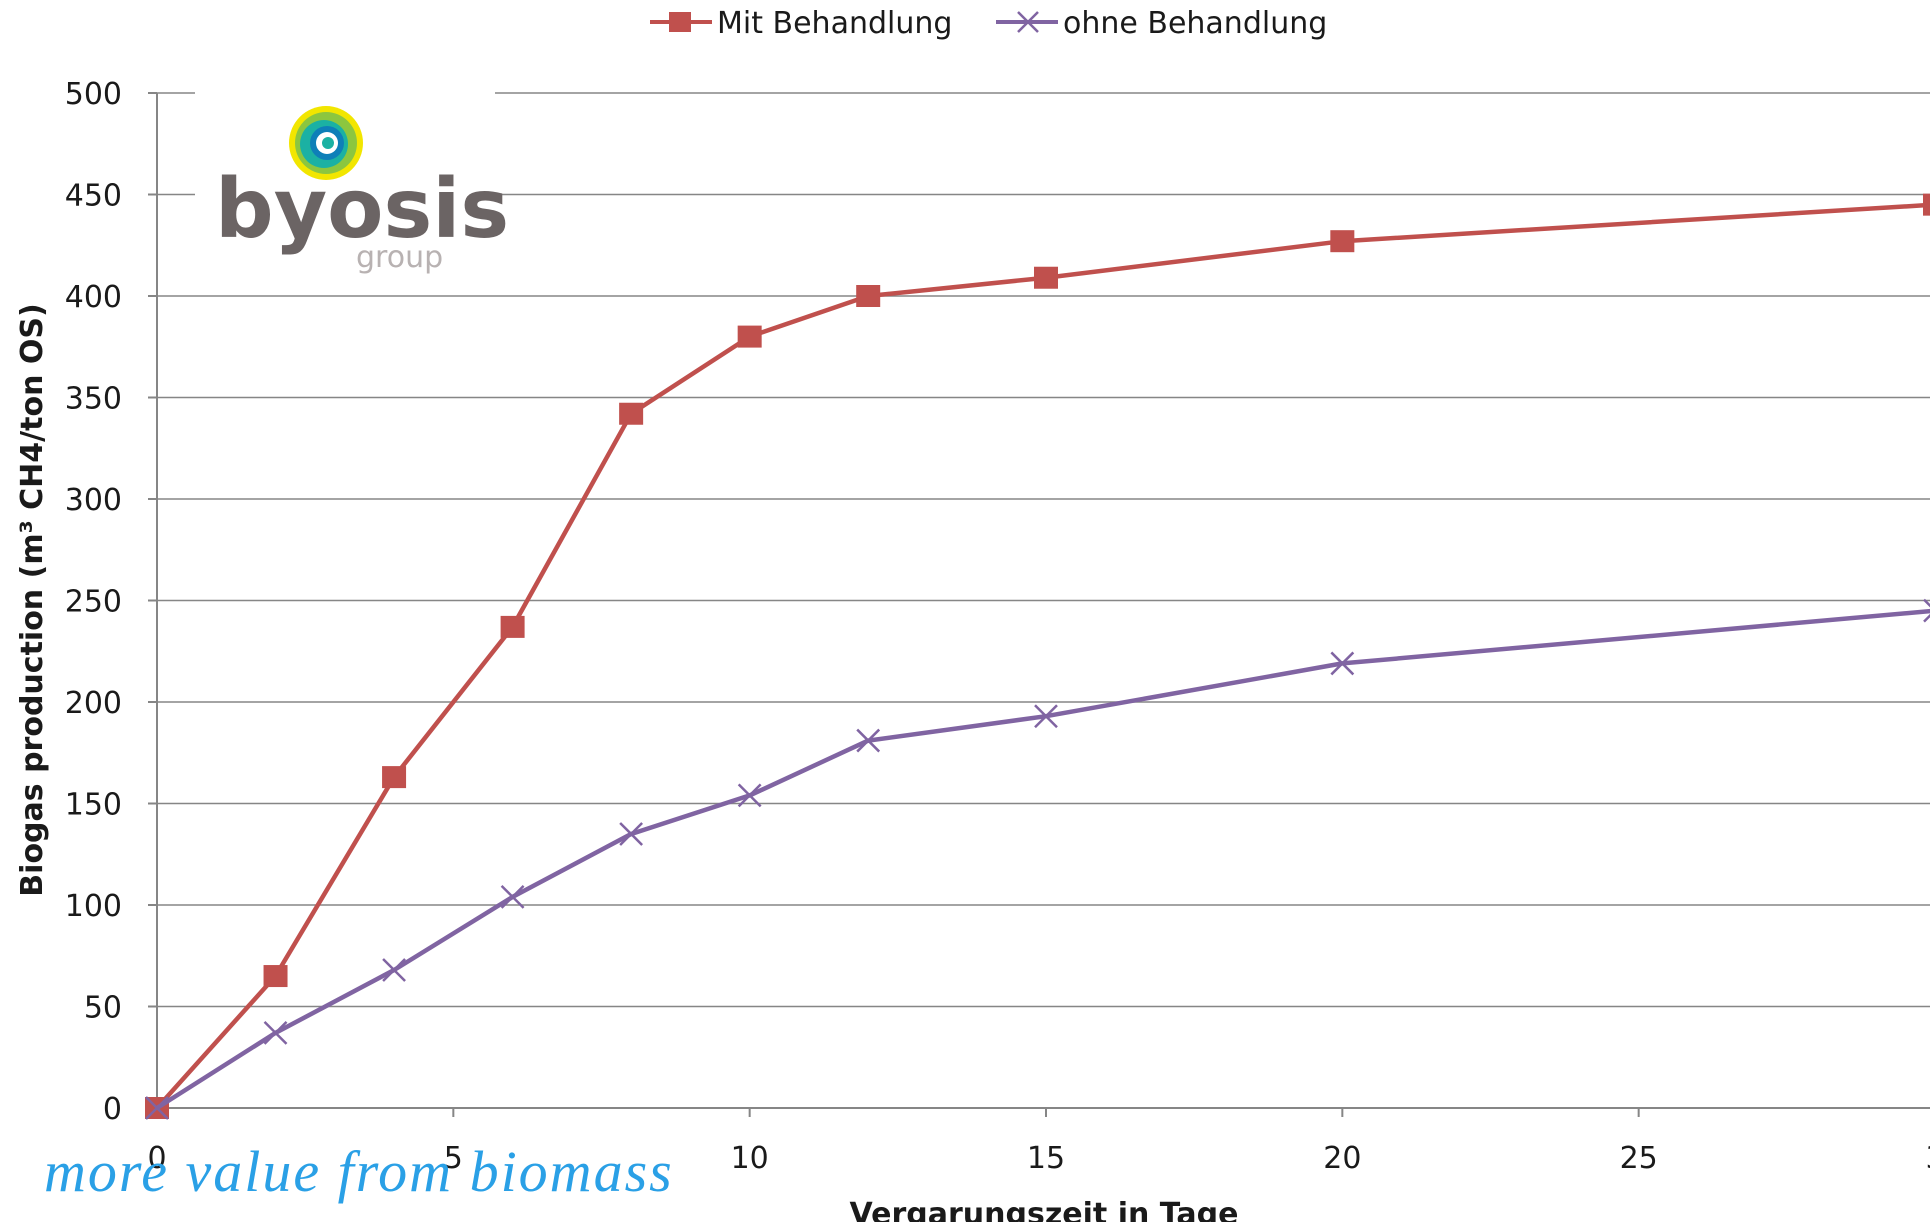 This screenshot has height=1222, width=1930. What do you see at coordinates (362, 209) in the screenshot?
I see `logo-word: byosis` at bounding box center [362, 209].